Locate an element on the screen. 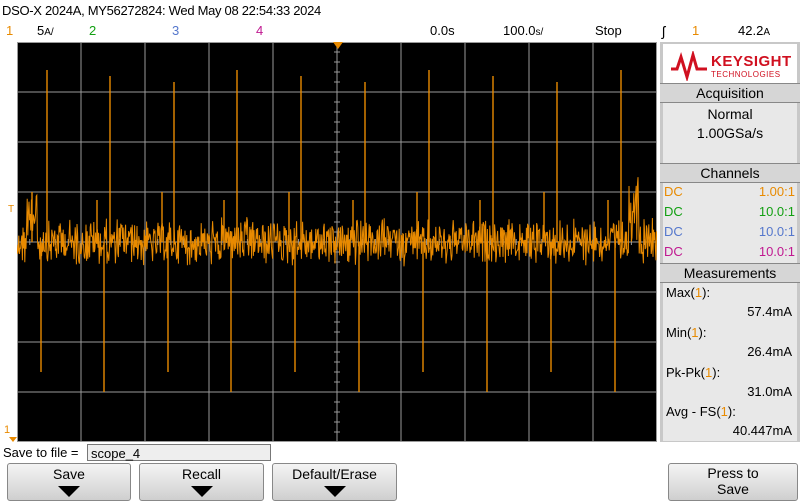 This screenshot has height=503, width=800. trigger-channel: 1 is located at coordinates (696, 30).